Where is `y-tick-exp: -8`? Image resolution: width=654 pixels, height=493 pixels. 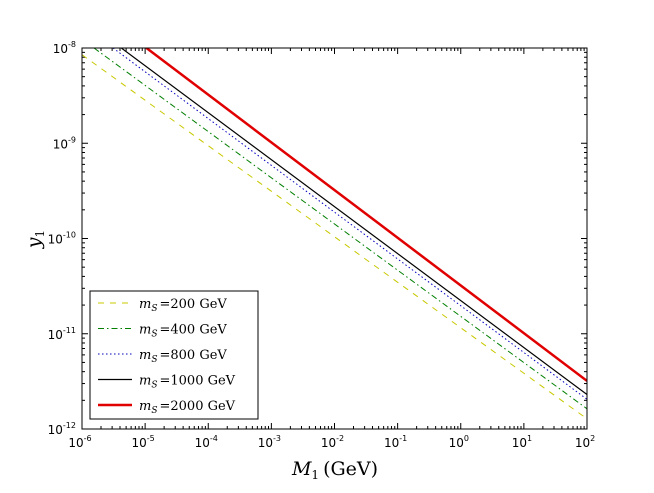 y-tick-exp: -8 is located at coordinates (72, 44).